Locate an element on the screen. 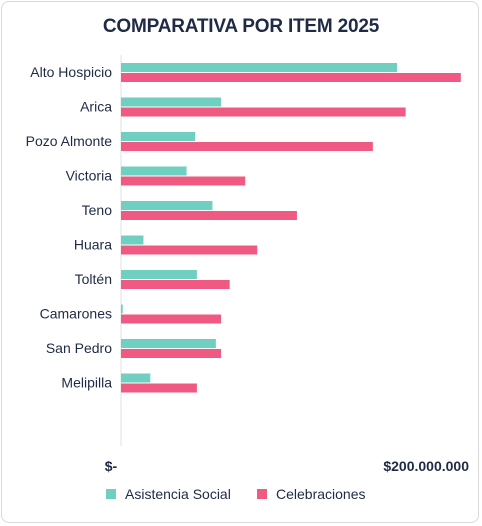 Image resolution: width=482 pixels, height=526 pixels. category-label: Alto Hospicio is located at coordinates (71, 72).